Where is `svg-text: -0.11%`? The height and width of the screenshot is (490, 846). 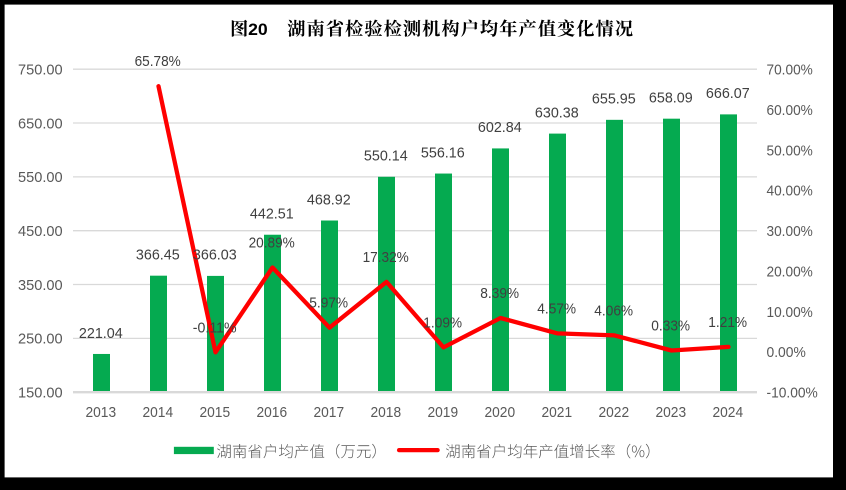
svg-text: -0.11% is located at coordinates (215, 327).